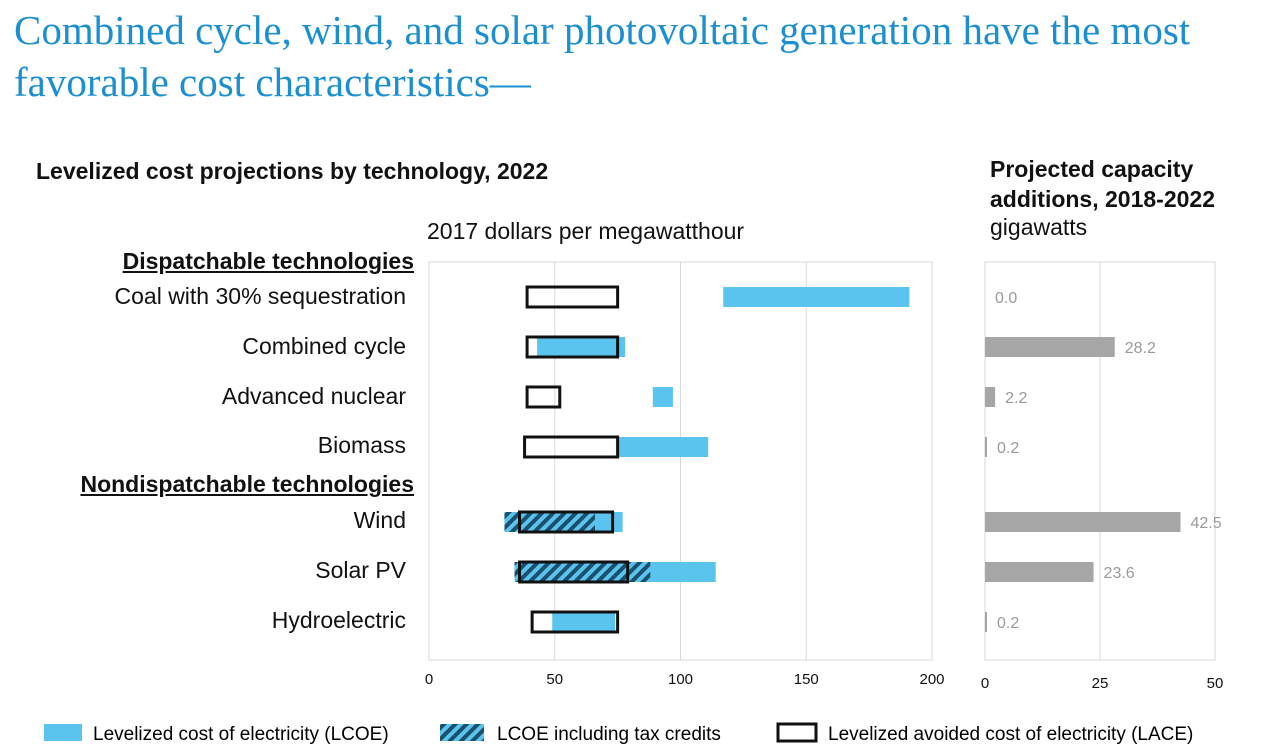 The width and height of the screenshot is (1266, 756). I want to click on legend-swatch-lace, so click(797, 732).